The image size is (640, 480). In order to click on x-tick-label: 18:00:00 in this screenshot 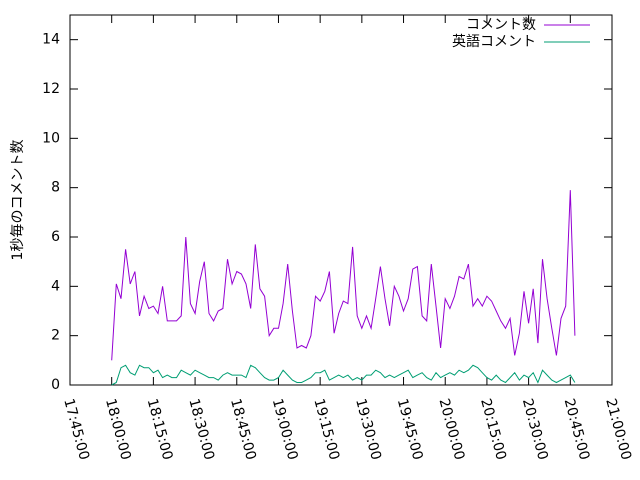, I will do `click(118, 429)`.